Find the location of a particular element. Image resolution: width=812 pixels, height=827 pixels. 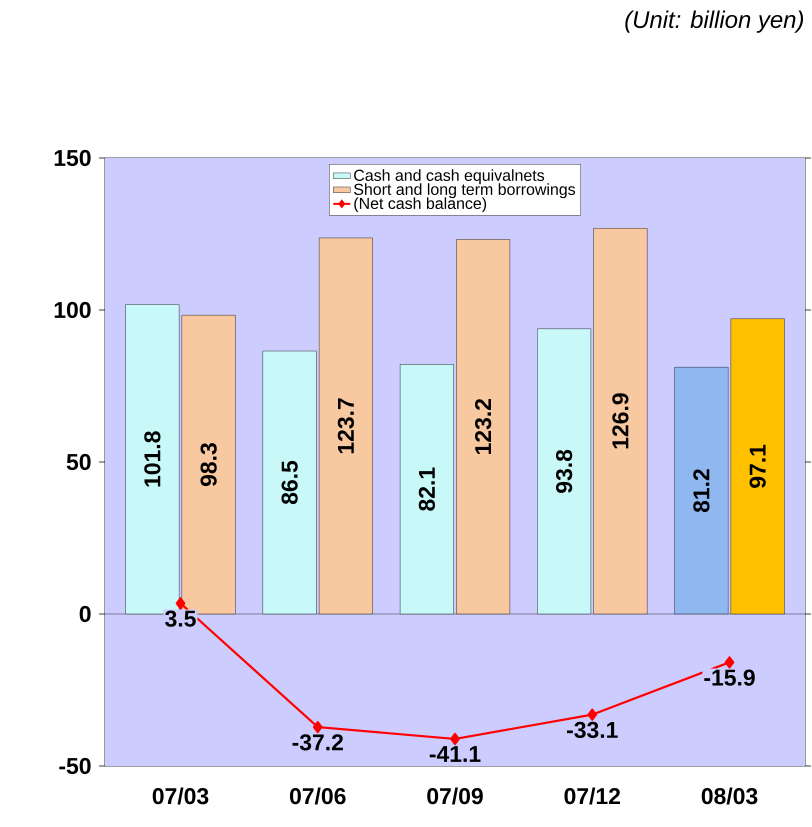

data-label: -41.1 is located at coordinates (455, 754).